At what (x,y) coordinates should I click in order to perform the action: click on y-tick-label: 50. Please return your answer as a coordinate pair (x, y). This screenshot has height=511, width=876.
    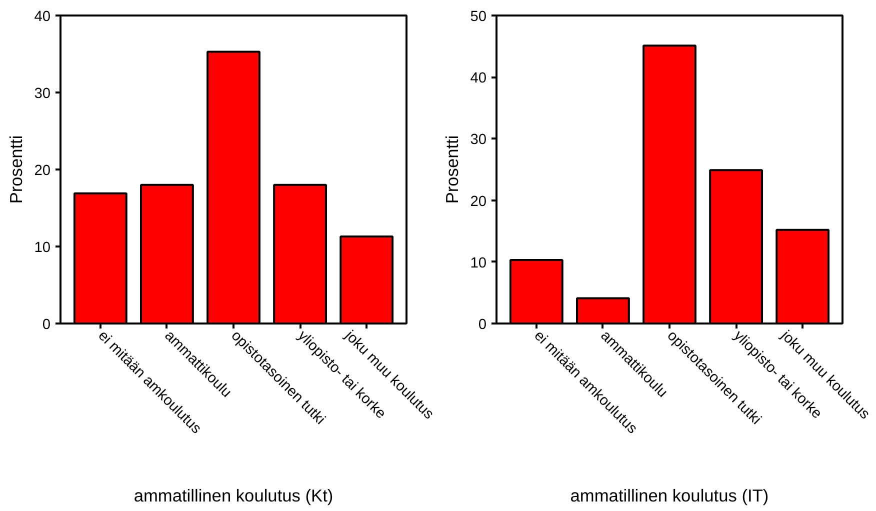
    Looking at the image, I should click on (478, 17).